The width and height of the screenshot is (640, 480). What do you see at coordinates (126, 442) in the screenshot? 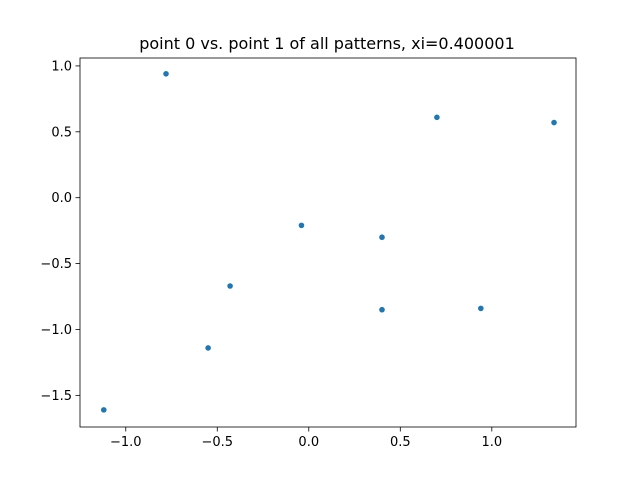
I see `x-tick-label-0: −1.0` at bounding box center [126, 442].